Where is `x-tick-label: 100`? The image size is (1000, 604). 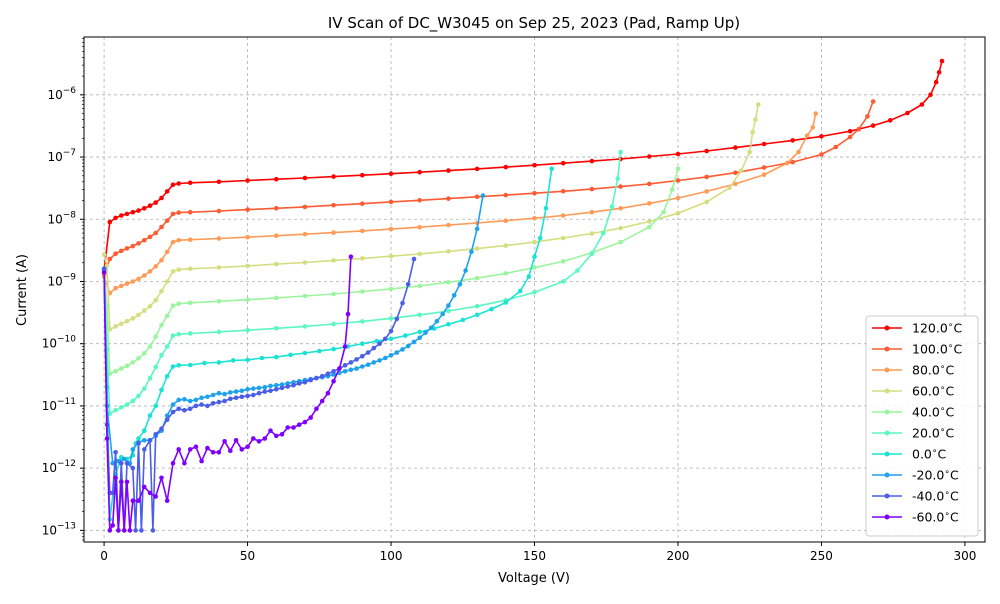
x-tick-label: 100 is located at coordinates (391, 556).